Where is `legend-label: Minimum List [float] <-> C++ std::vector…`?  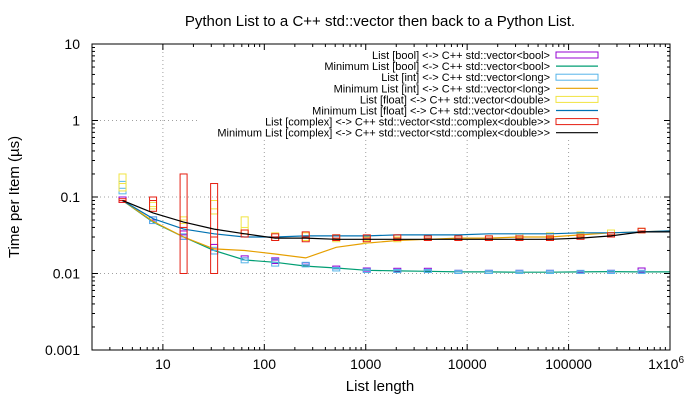
legend-label: Minimum List [float] <-> C++ std::vector… is located at coordinates (431, 112).